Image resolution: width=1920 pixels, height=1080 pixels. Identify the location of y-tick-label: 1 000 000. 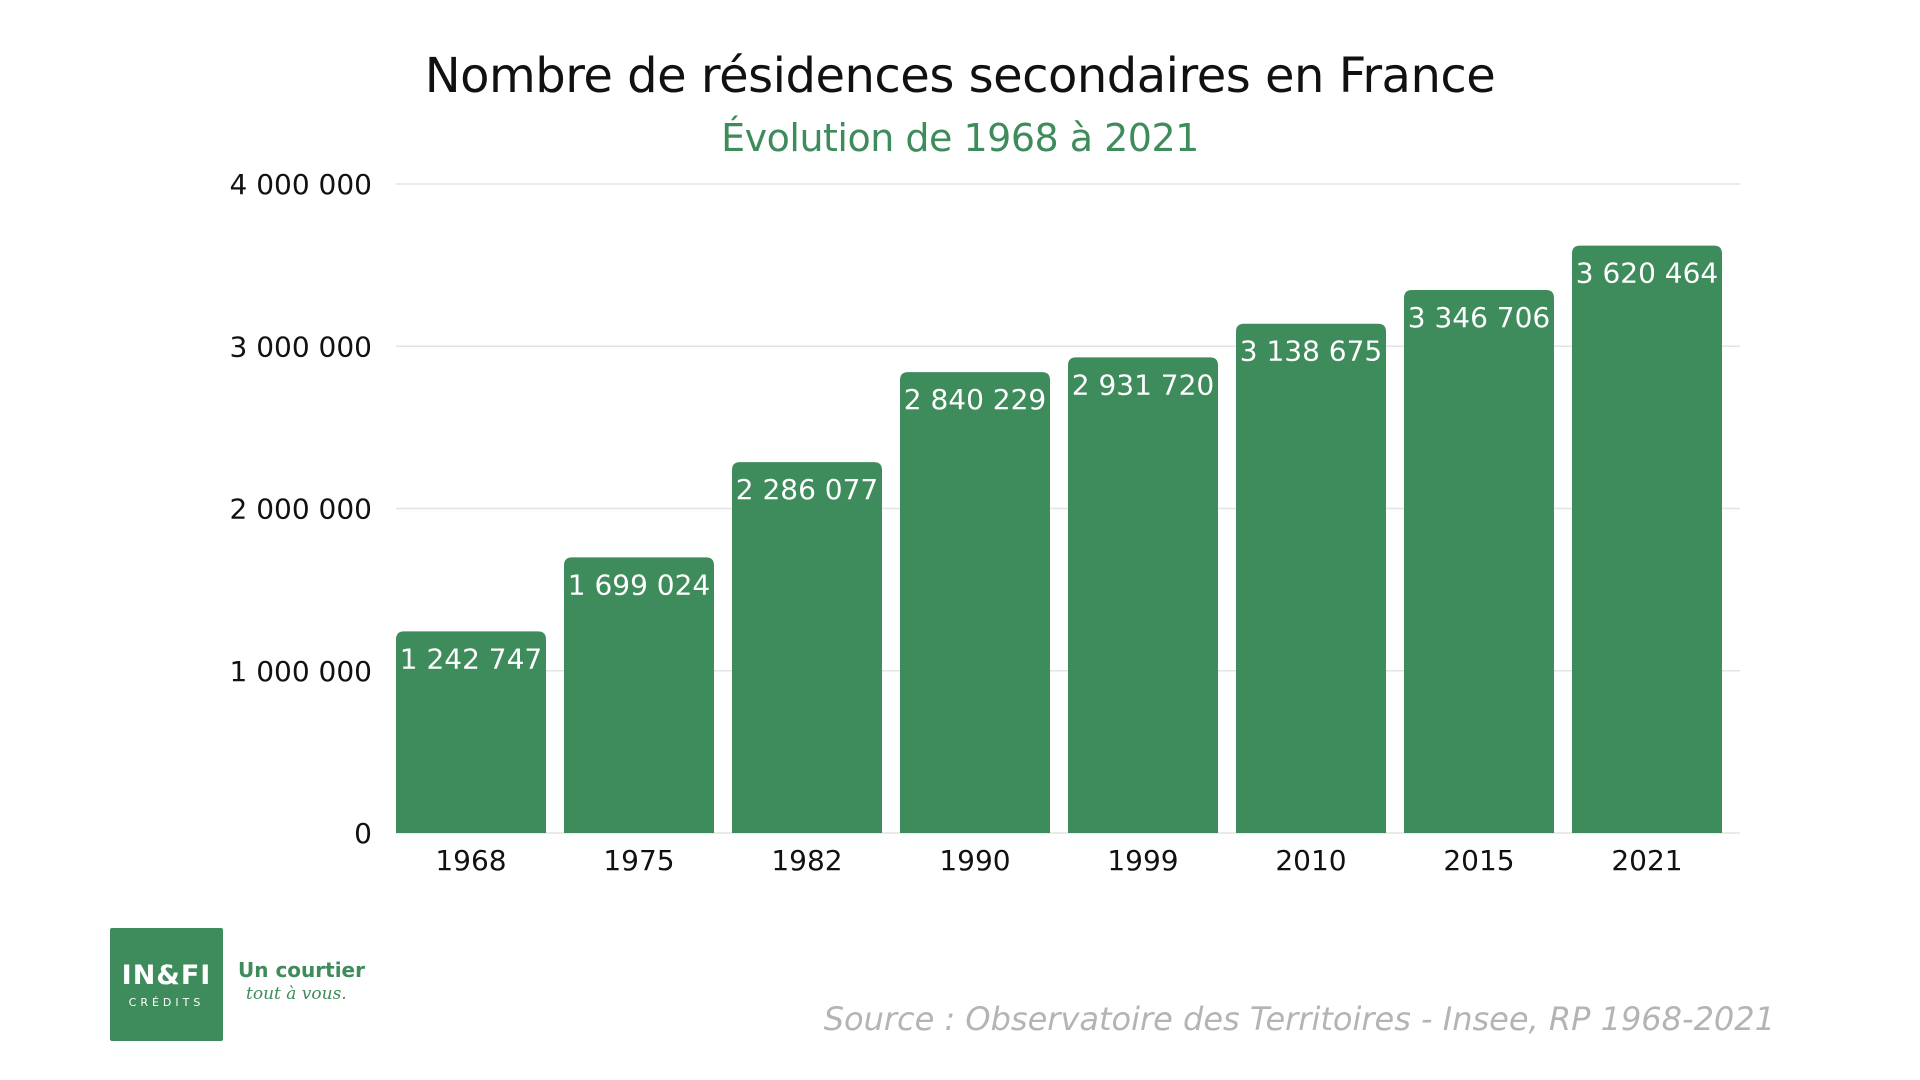
(300, 671).